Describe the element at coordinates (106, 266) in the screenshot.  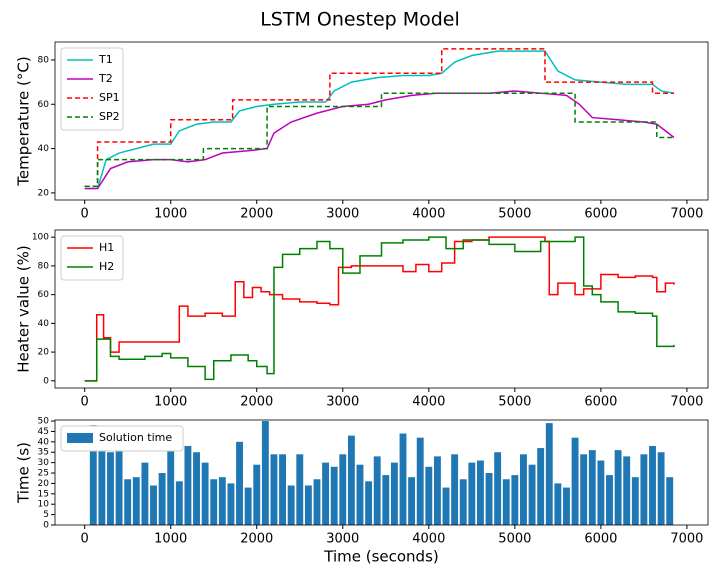
I see `legend-label: H2` at that location.